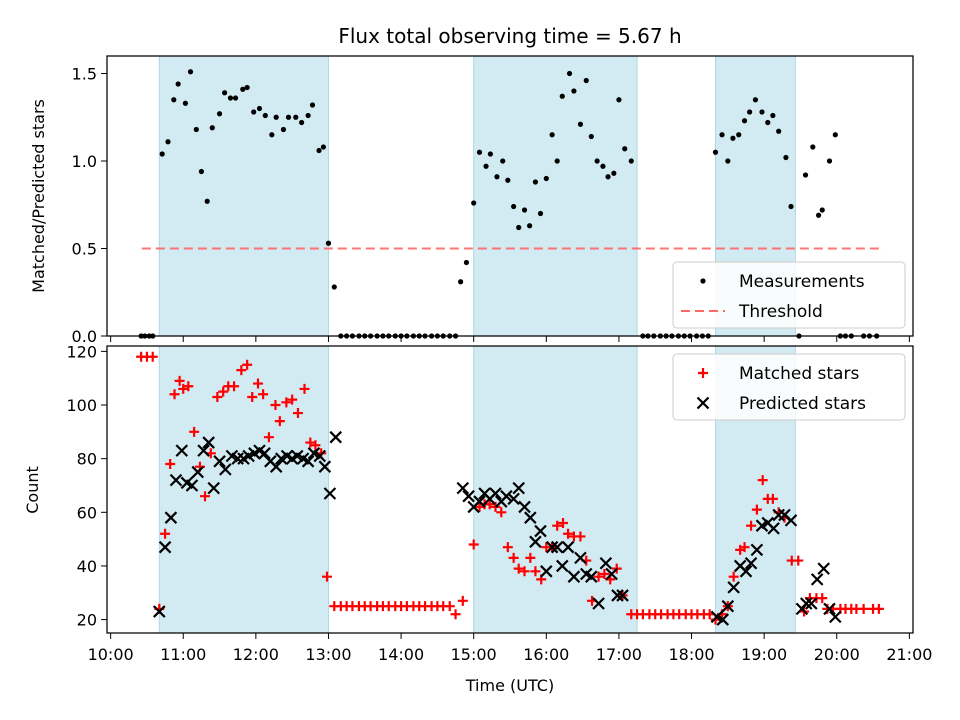 The height and width of the screenshot is (720, 960). What do you see at coordinates (328, 654) in the screenshot?
I see `x-tick-label: 13:00` at bounding box center [328, 654].